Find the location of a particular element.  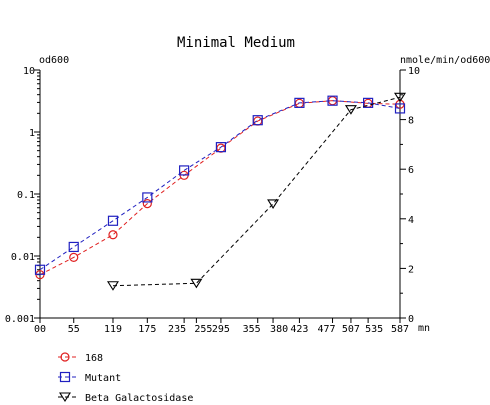

y-right-tick-label: 2 is located at coordinates (411, 269).